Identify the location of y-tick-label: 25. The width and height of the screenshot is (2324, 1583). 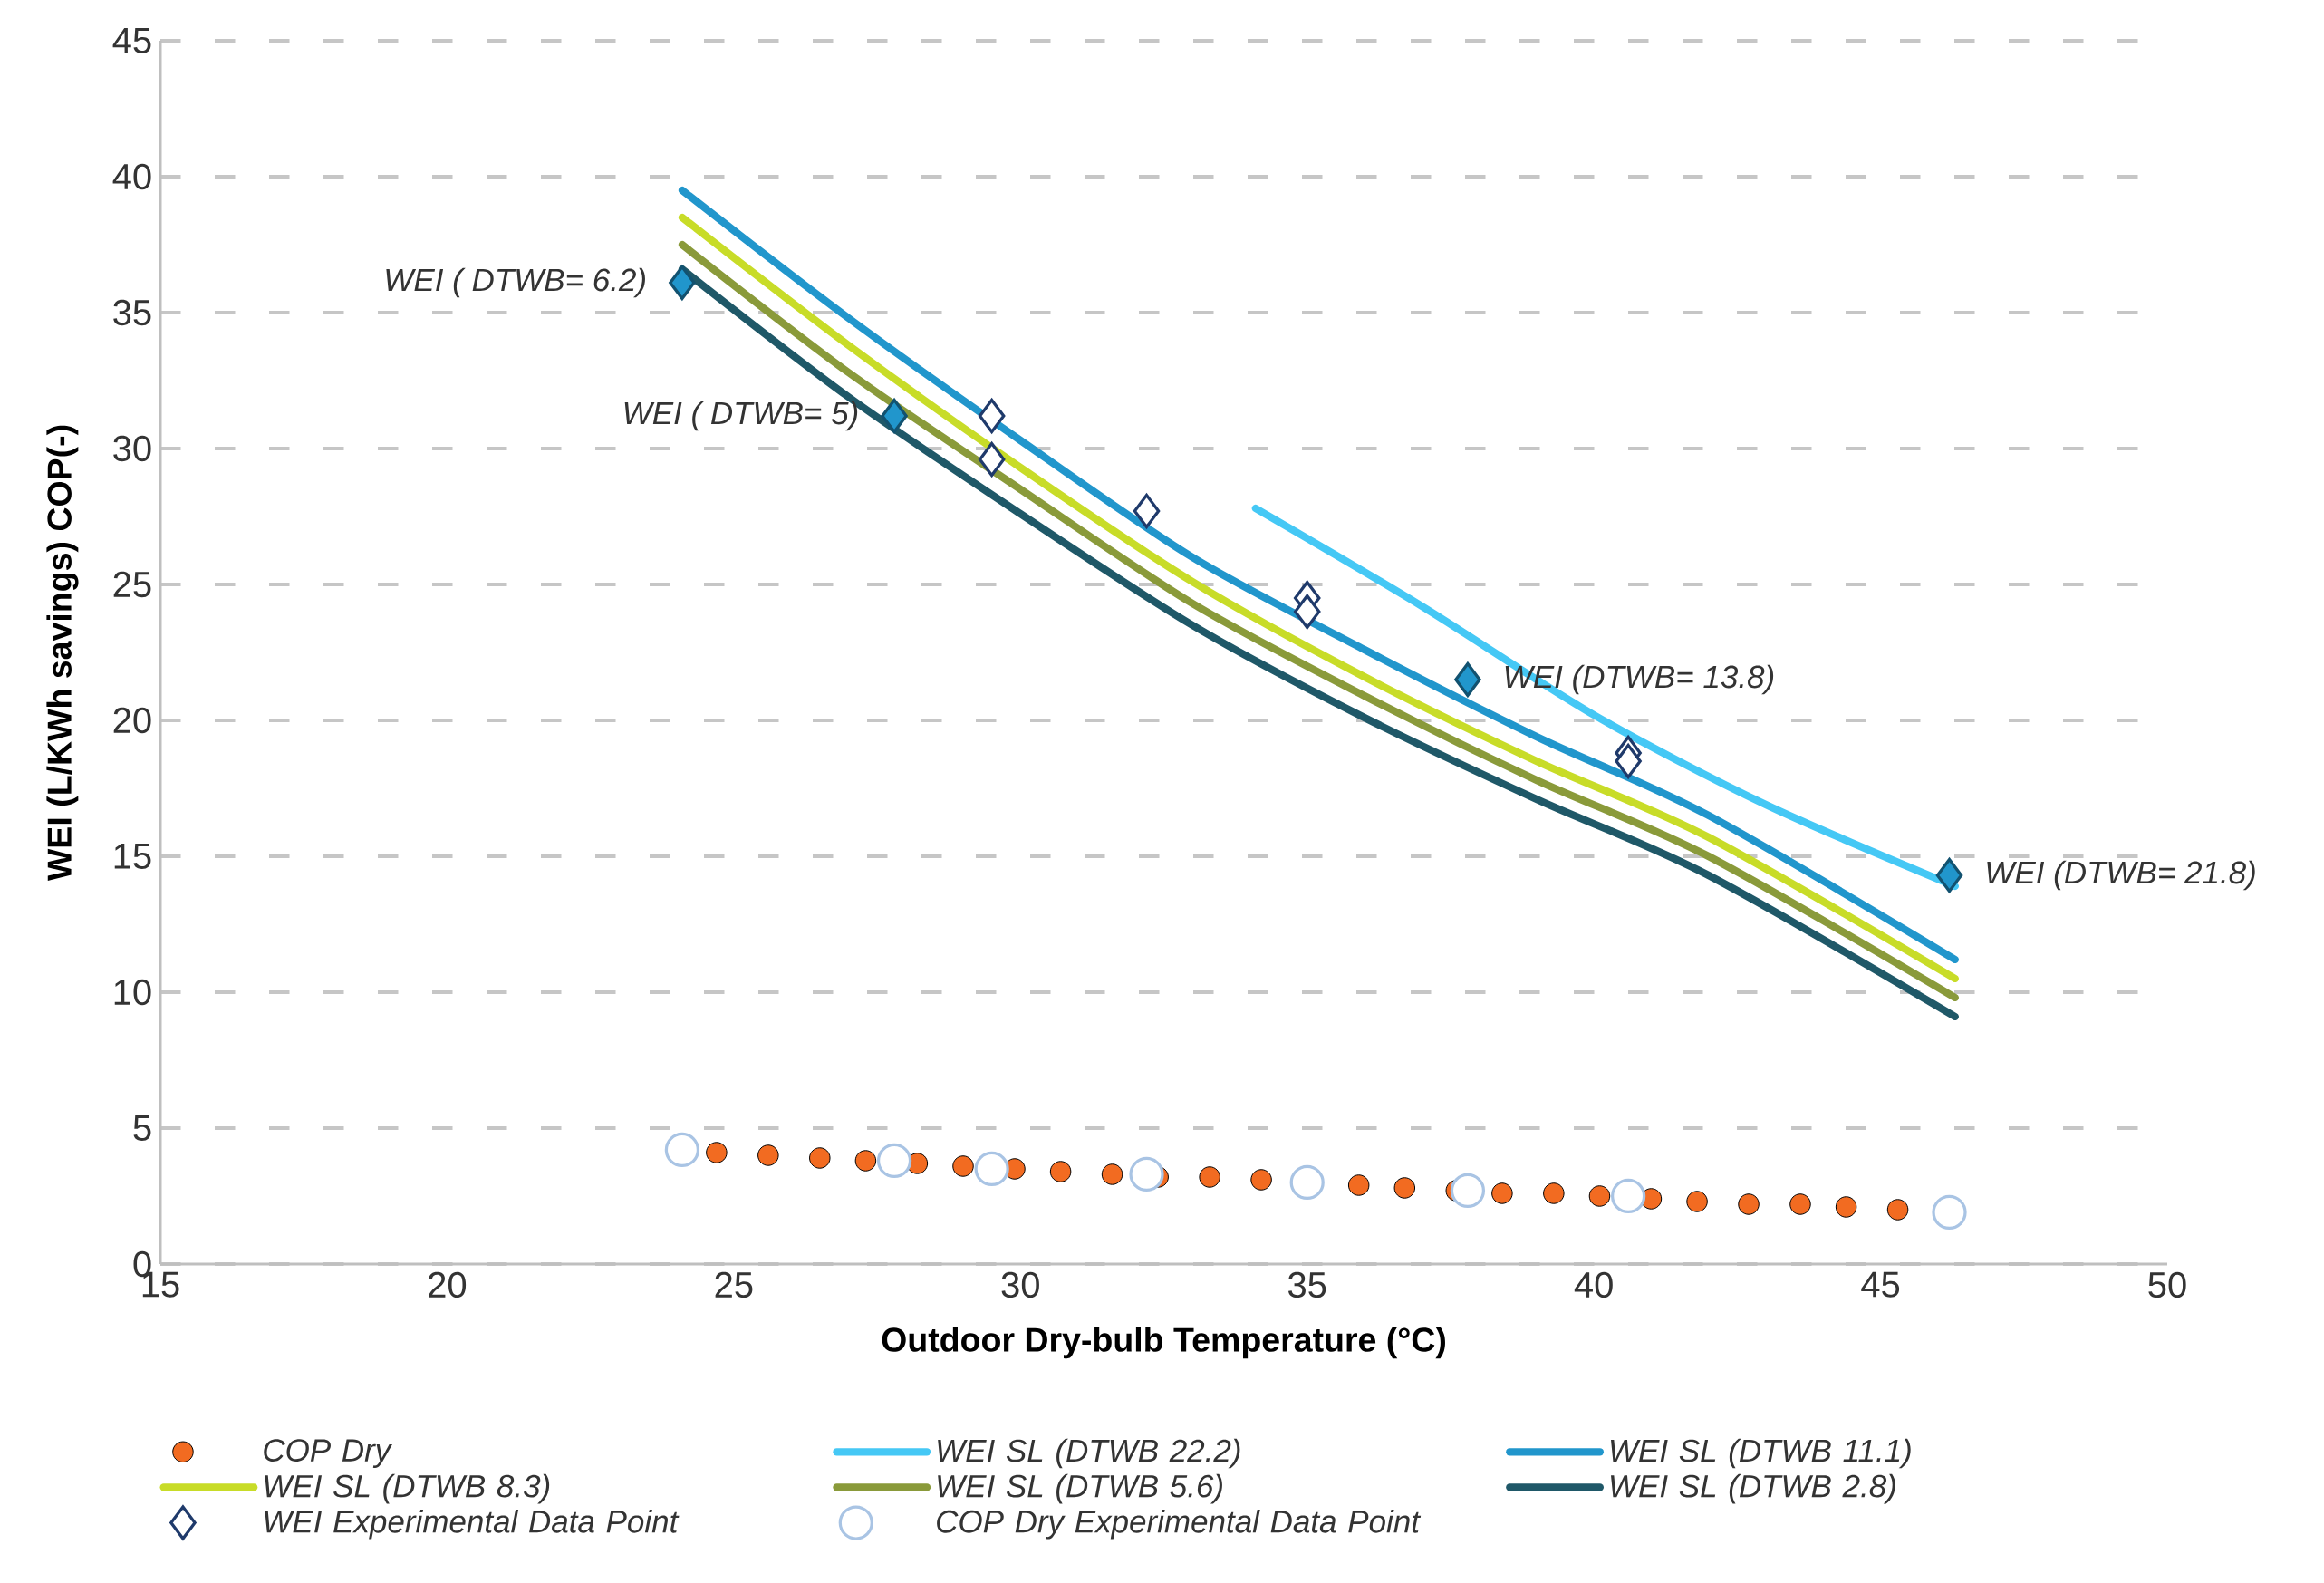
(132, 584).